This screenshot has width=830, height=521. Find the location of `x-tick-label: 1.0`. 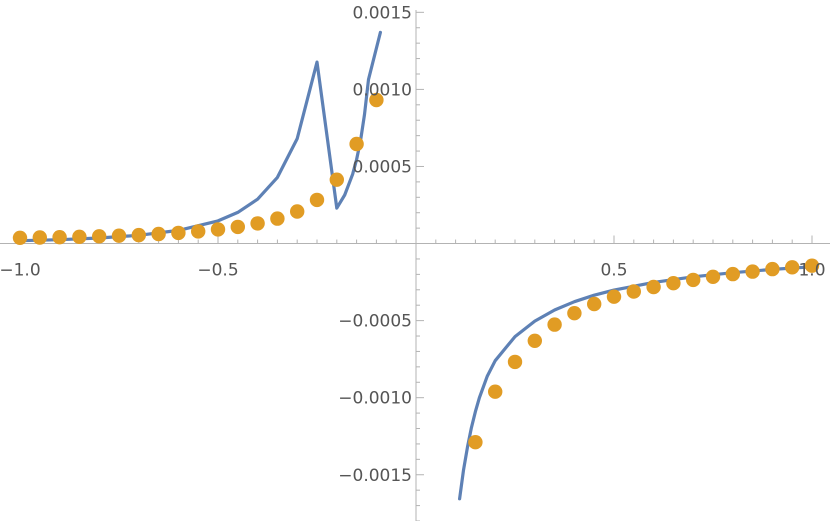

x-tick-label: 1.0 is located at coordinates (811, 271).